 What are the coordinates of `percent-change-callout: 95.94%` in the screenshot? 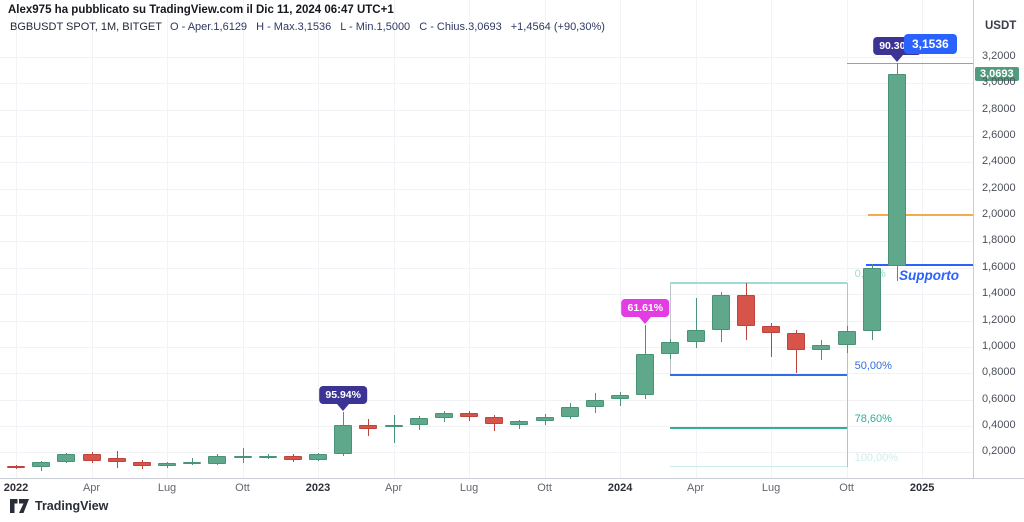 It's located at (343, 395).